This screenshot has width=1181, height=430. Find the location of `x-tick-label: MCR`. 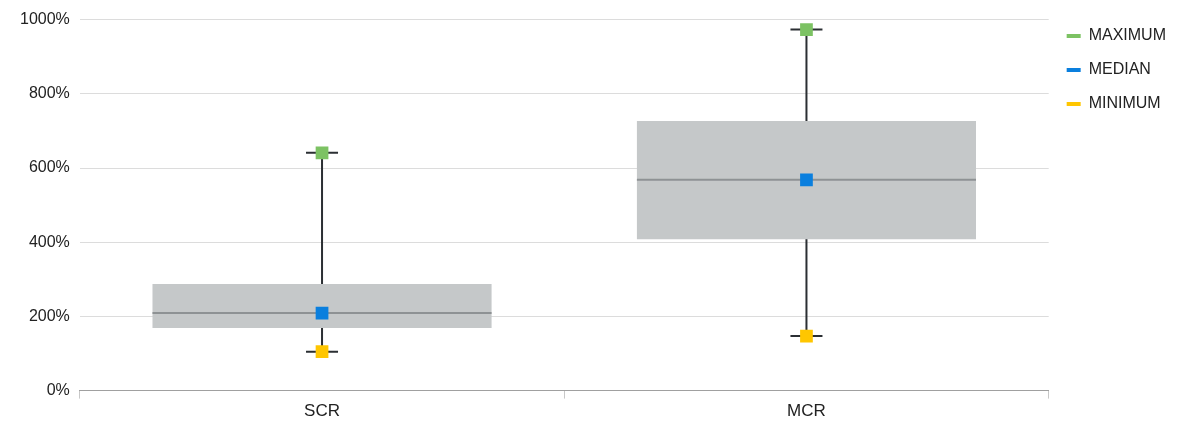

x-tick-label: MCR is located at coordinates (806, 411).